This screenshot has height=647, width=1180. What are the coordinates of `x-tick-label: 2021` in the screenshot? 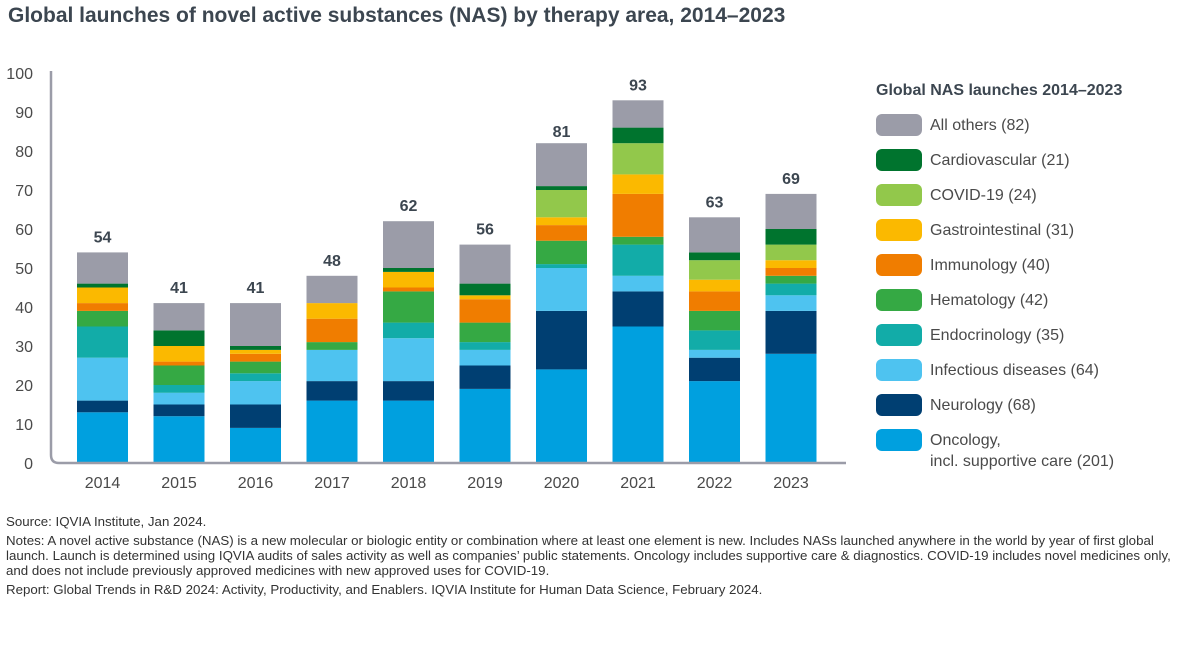 It's located at (638, 483).